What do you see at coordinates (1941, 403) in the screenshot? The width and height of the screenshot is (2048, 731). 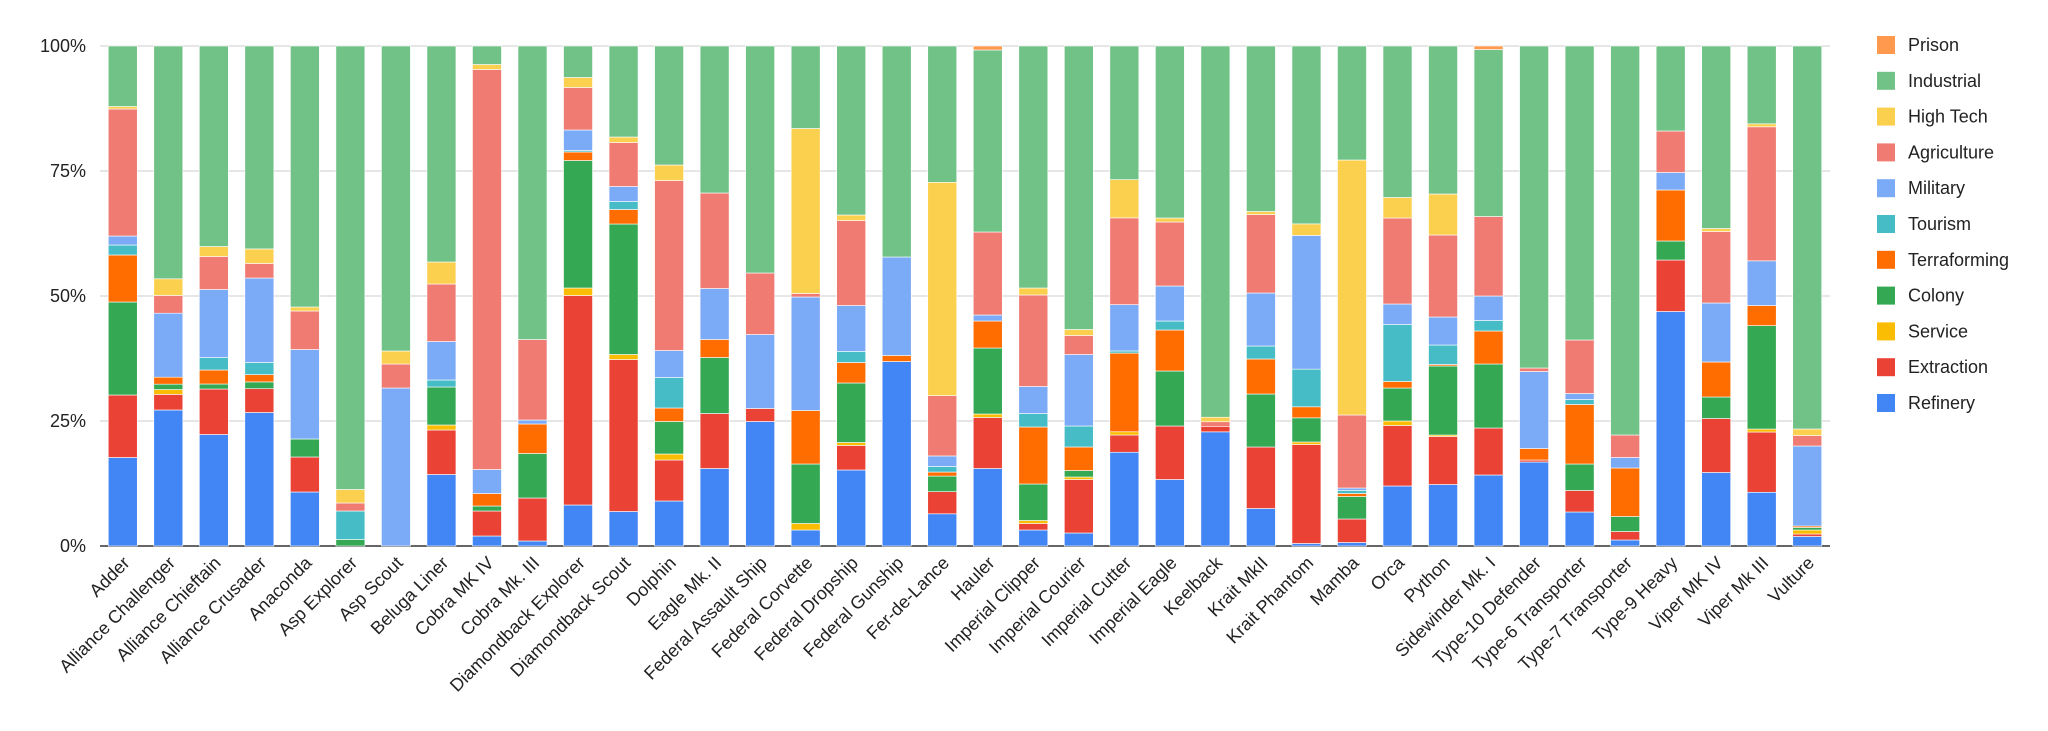 I see `legend-label: Refinery` at bounding box center [1941, 403].